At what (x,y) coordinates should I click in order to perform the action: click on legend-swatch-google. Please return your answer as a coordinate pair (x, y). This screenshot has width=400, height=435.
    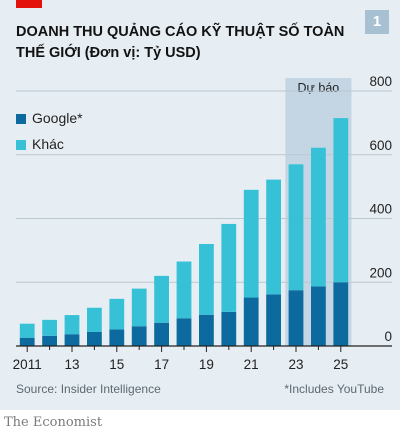
    Looking at the image, I should click on (21, 119).